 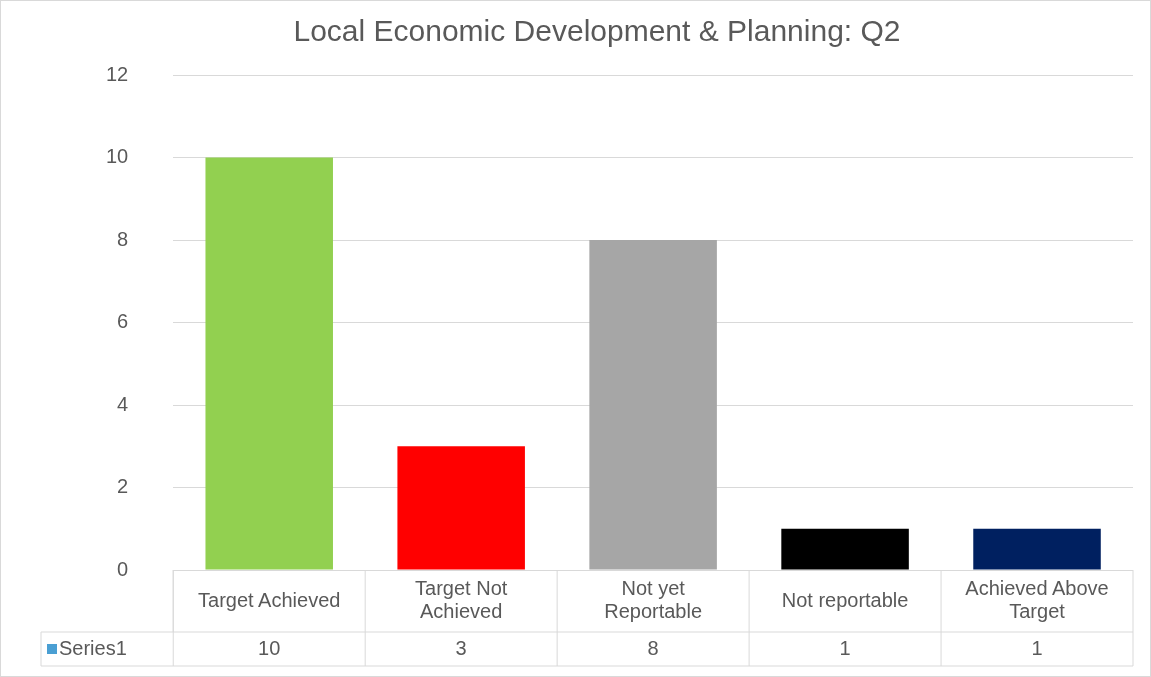 What do you see at coordinates (461, 647) in the screenshot?
I see `data-label: 3` at bounding box center [461, 647].